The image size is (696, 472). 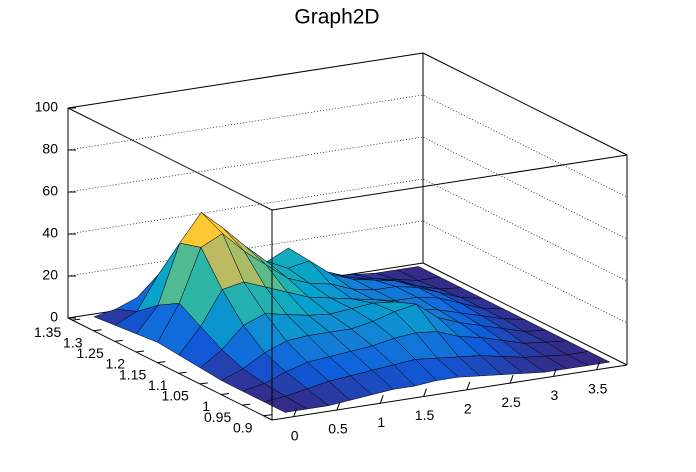 What do you see at coordinates (243, 427) in the screenshot?
I see `y-tick-label: 0.9` at bounding box center [243, 427].